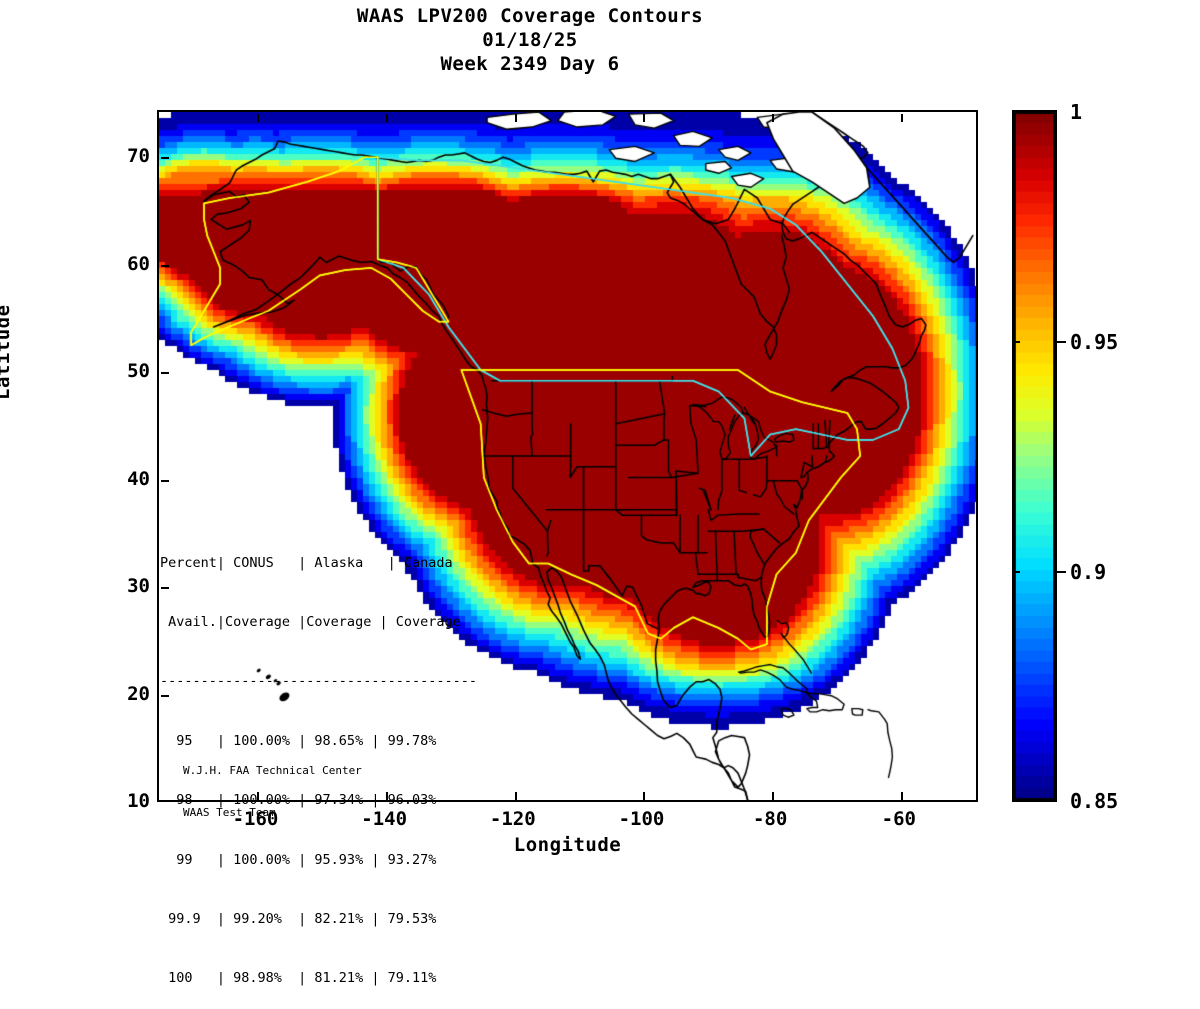 Image resolution: width=1200 pixels, height=1009 pixels. What do you see at coordinates (1088, 572) in the screenshot?
I see `colorbar-tick-label: 0.9` at bounding box center [1088, 572].